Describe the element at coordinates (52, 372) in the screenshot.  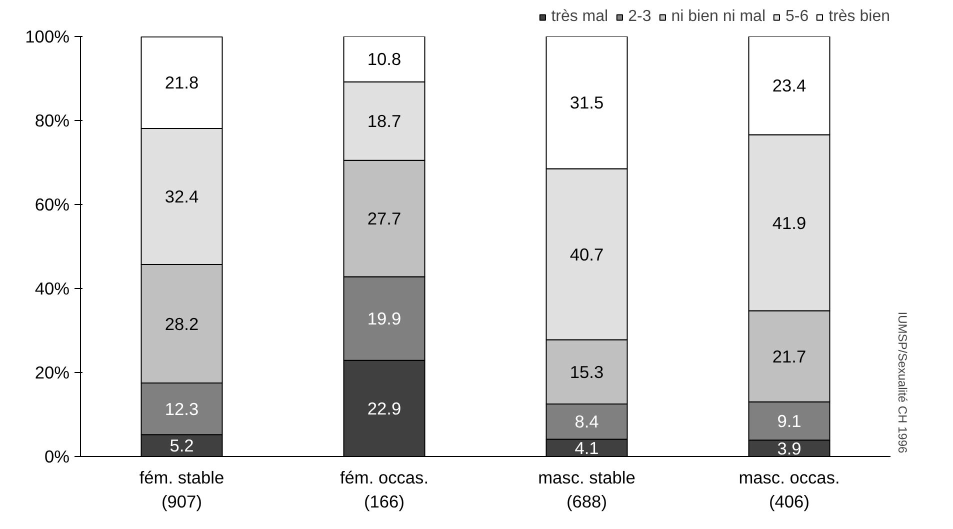
I see `y-tick-label: 20%` at that location.